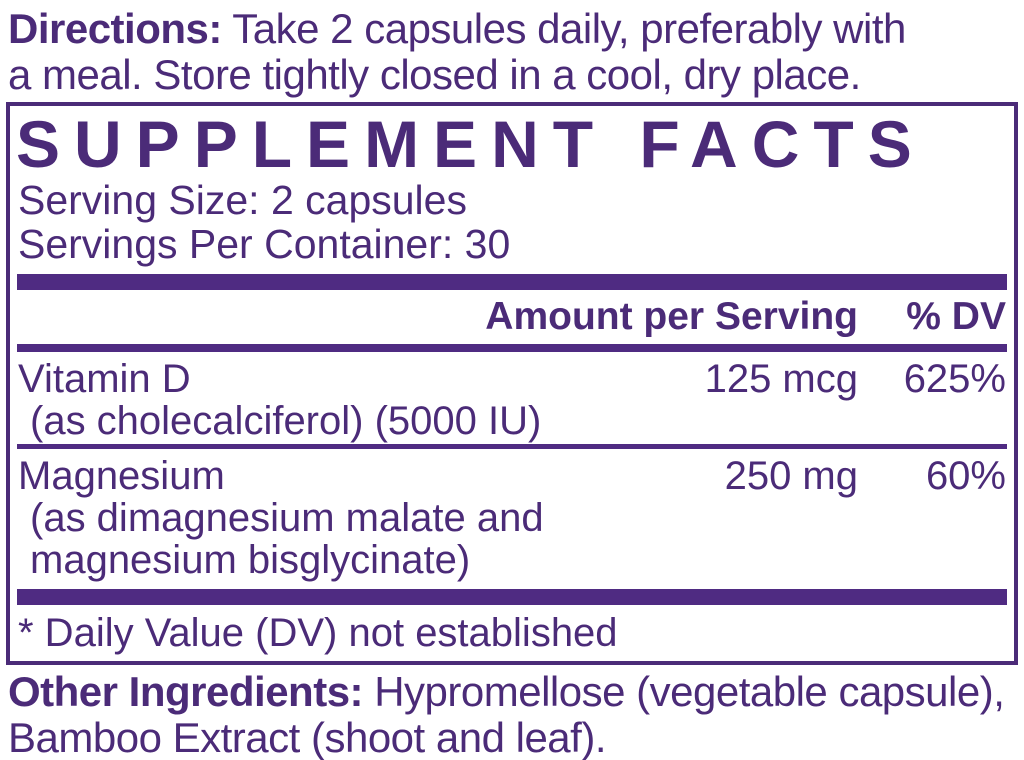 This screenshot has height=760, width=1024. I want to click on ingredient-detail: (as dimagnesium malate and, so click(287, 518).